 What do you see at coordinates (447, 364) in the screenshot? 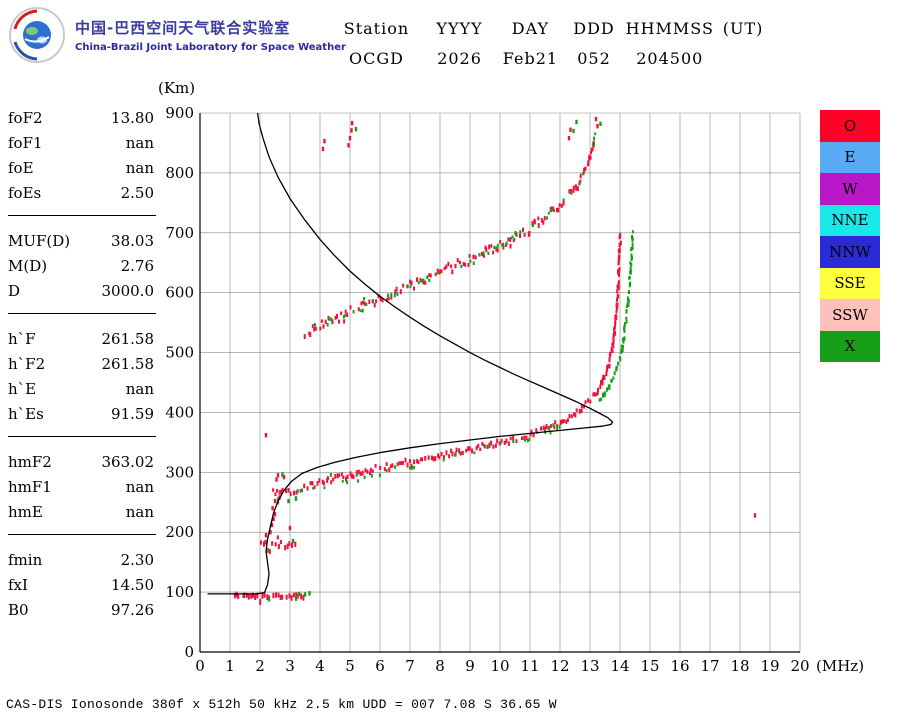
I see `series-F-trace-O-first-hop` at bounding box center [447, 364].